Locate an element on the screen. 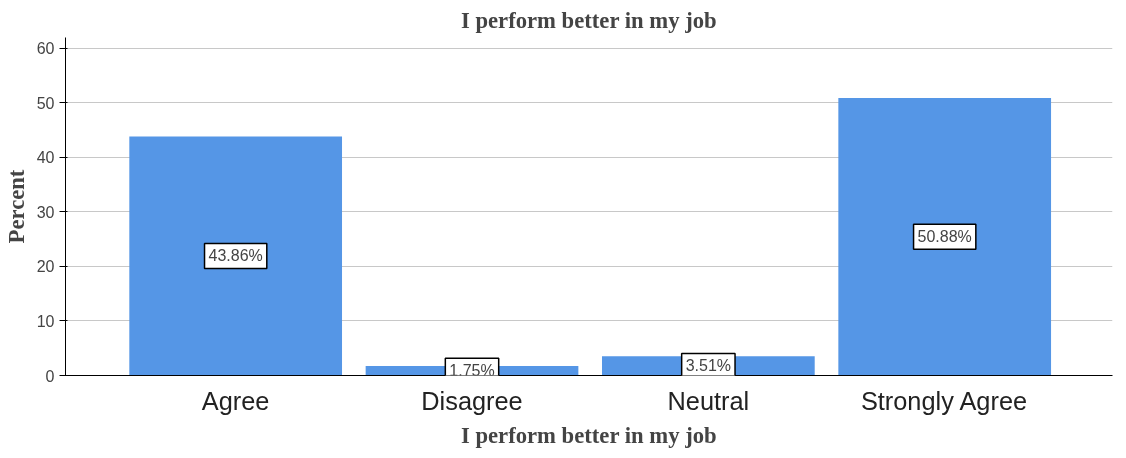 The width and height of the screenshot is (1126, 458). data-label: 43.86% is located at coordinates (235, 256).